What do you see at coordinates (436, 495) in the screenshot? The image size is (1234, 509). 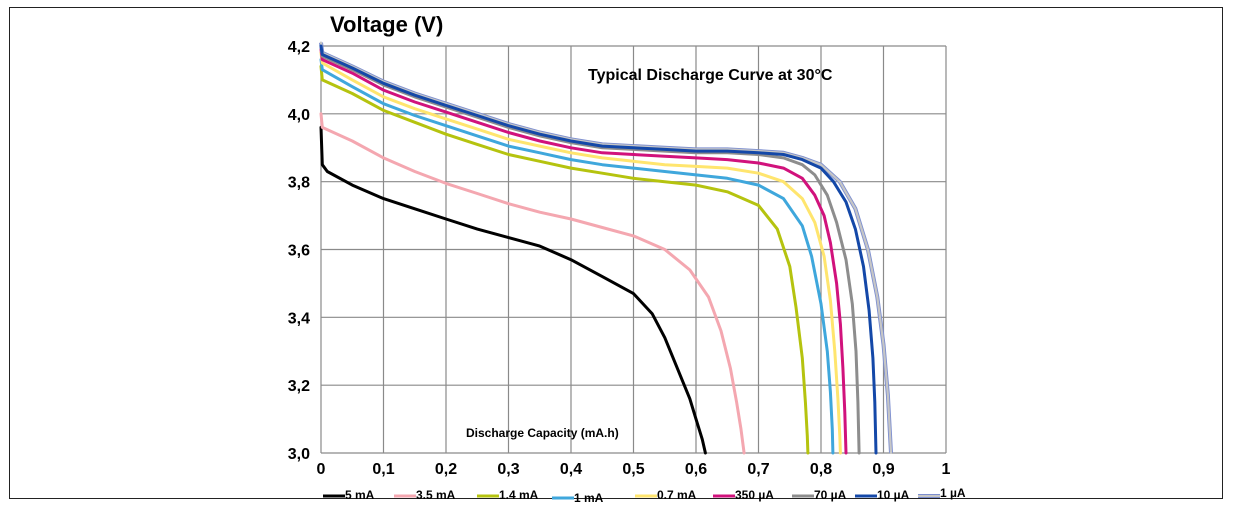 I see `legend-label: 3.5 mA` at bounding box center [436, 495].